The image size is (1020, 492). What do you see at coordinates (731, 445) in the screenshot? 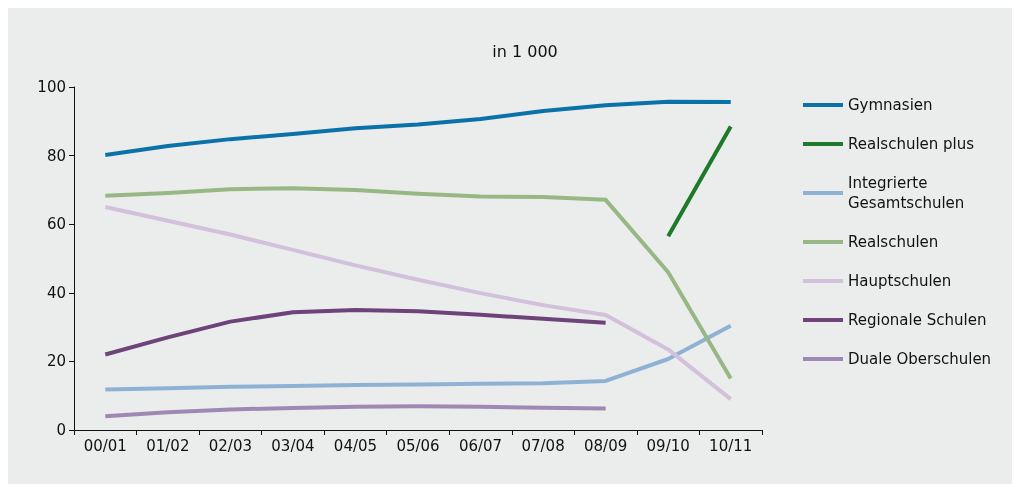
I see `x-tick-label: 10/11` at bounding box center [731, 445].